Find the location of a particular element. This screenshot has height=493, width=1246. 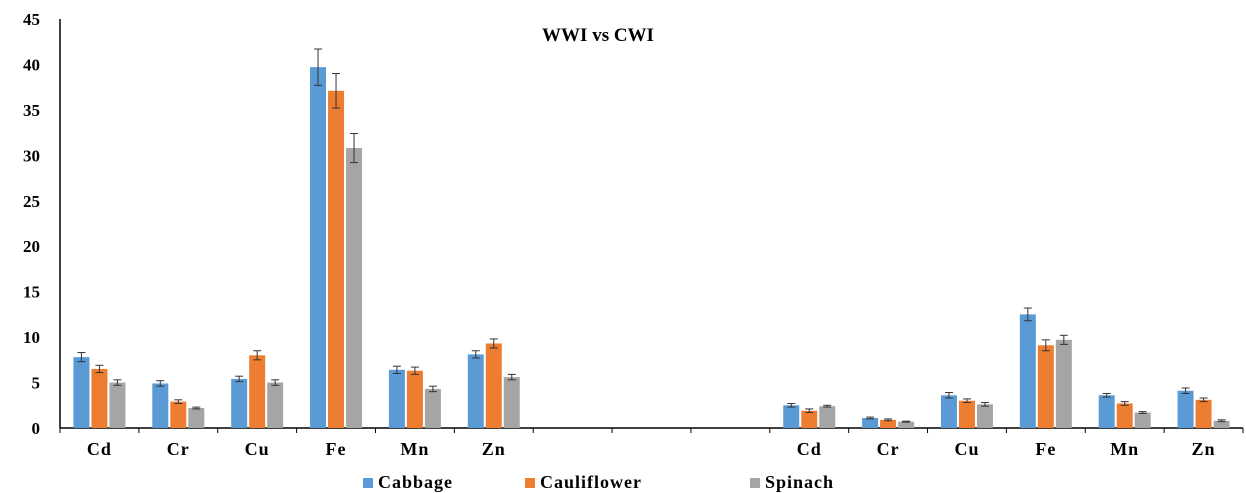

category-labels: Cd Cr Cu Fe Mn Zn Cd Cr Cu Fe Mn Zn is located at coordinates (651, 449).